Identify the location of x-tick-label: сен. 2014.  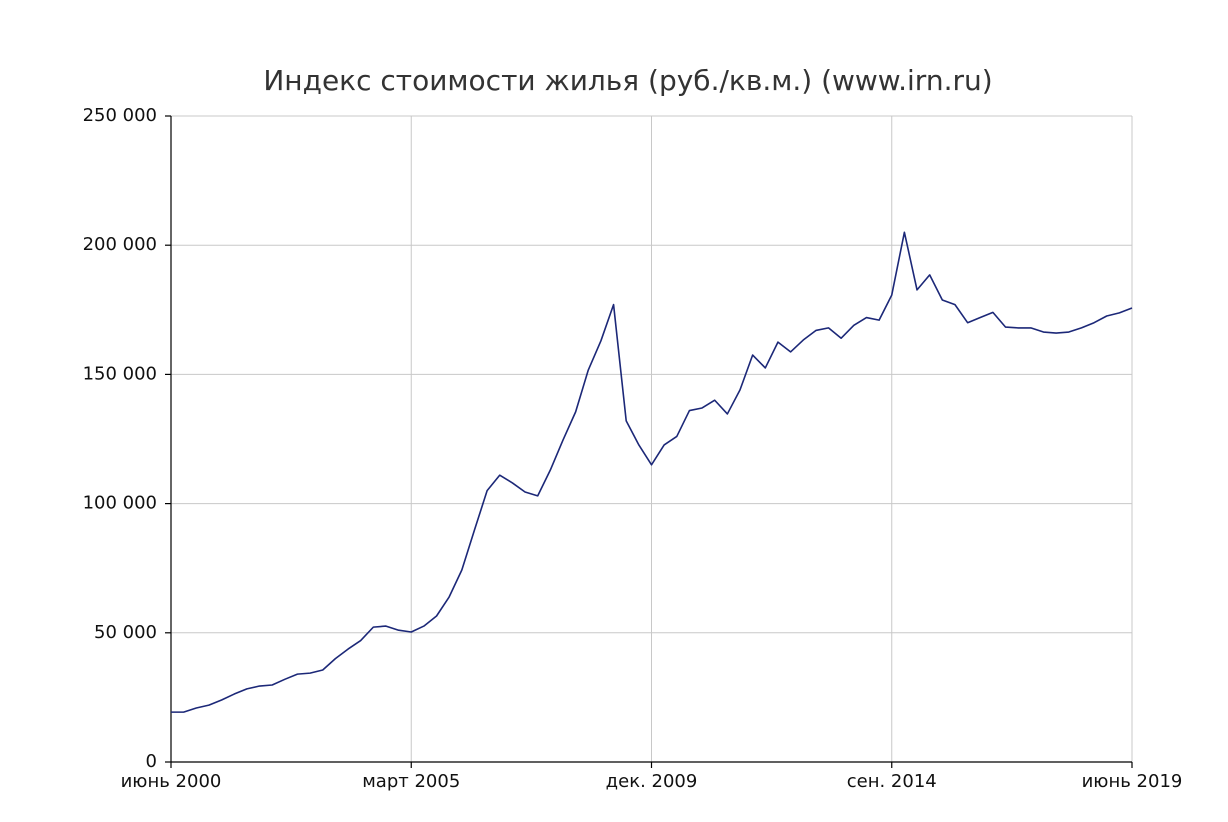
(892, 781).